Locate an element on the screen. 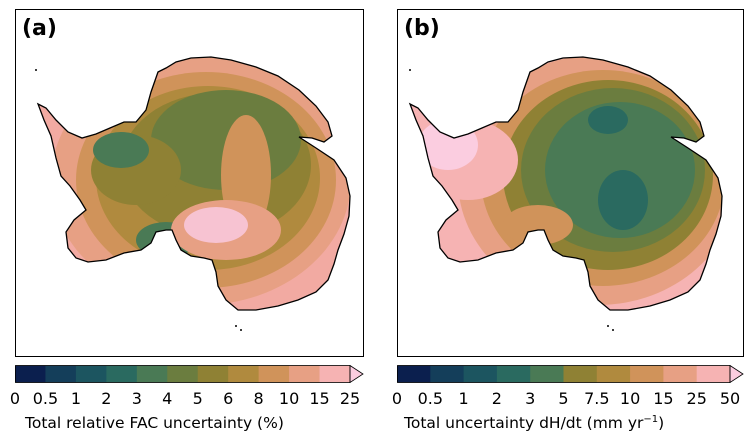  colorbar-b-label-main: Total uncertainty dH/dt (mm yr is located at coordinates (524, 423).